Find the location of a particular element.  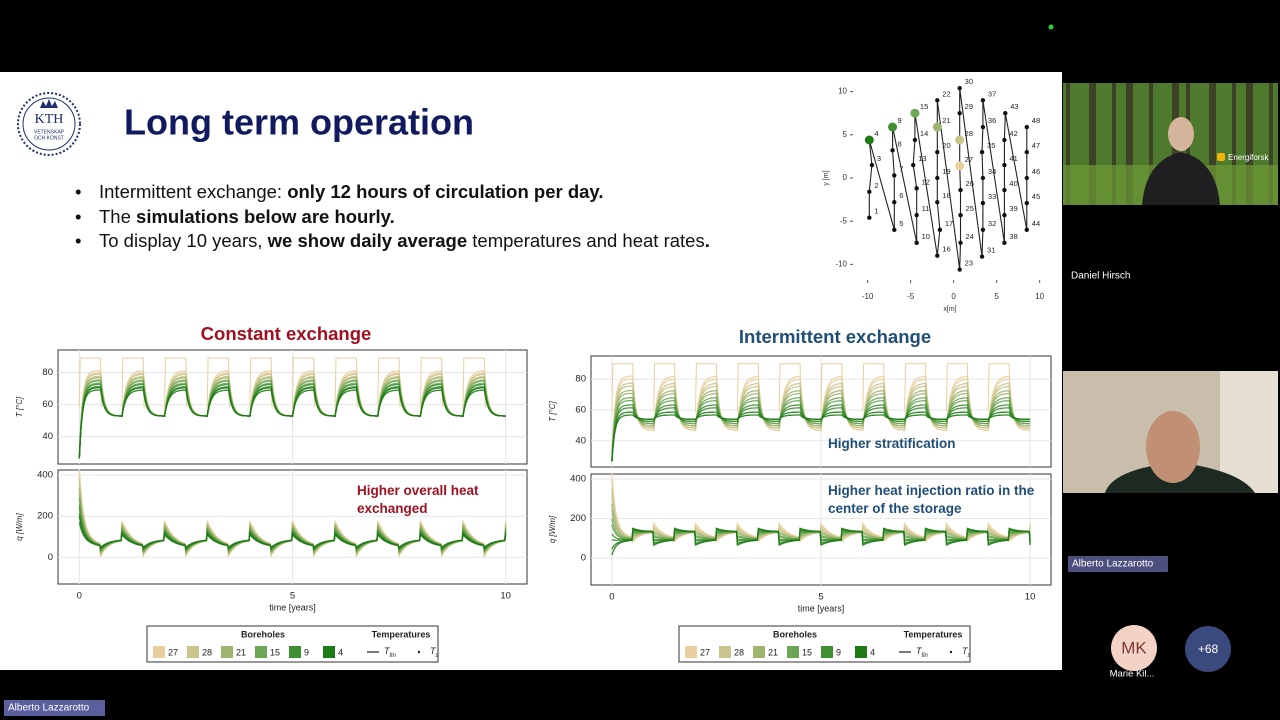

legend-label: Ts is located at coordinates (434, 652).